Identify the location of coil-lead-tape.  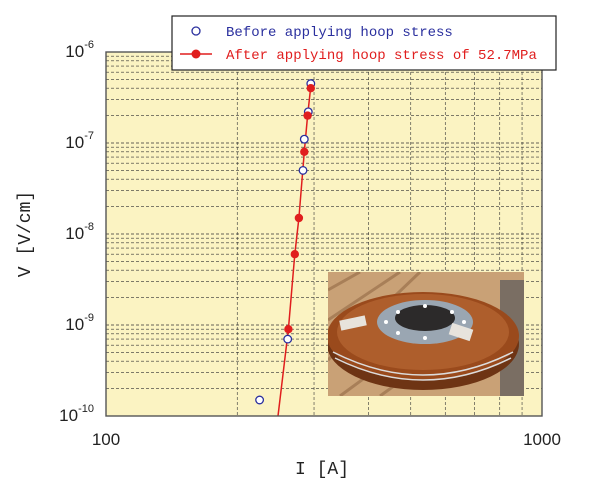
(353, 323).